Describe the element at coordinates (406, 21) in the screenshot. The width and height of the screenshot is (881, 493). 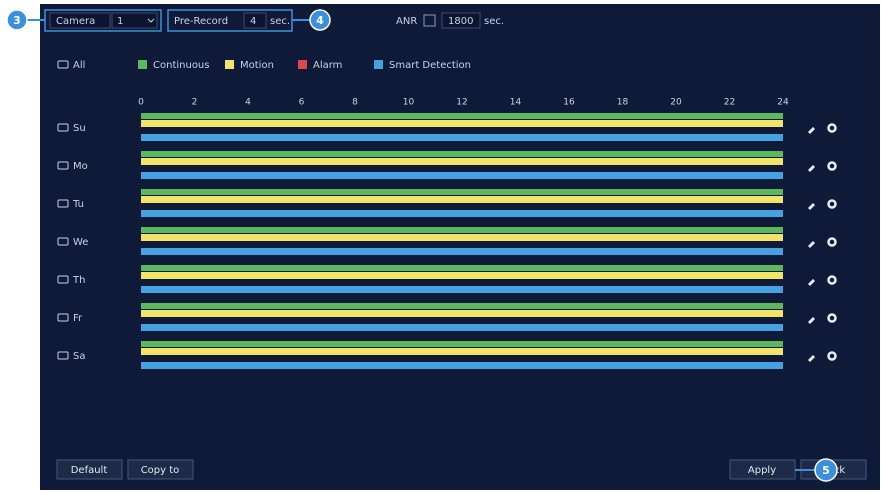
I see `anr-label: ANR` at that location.